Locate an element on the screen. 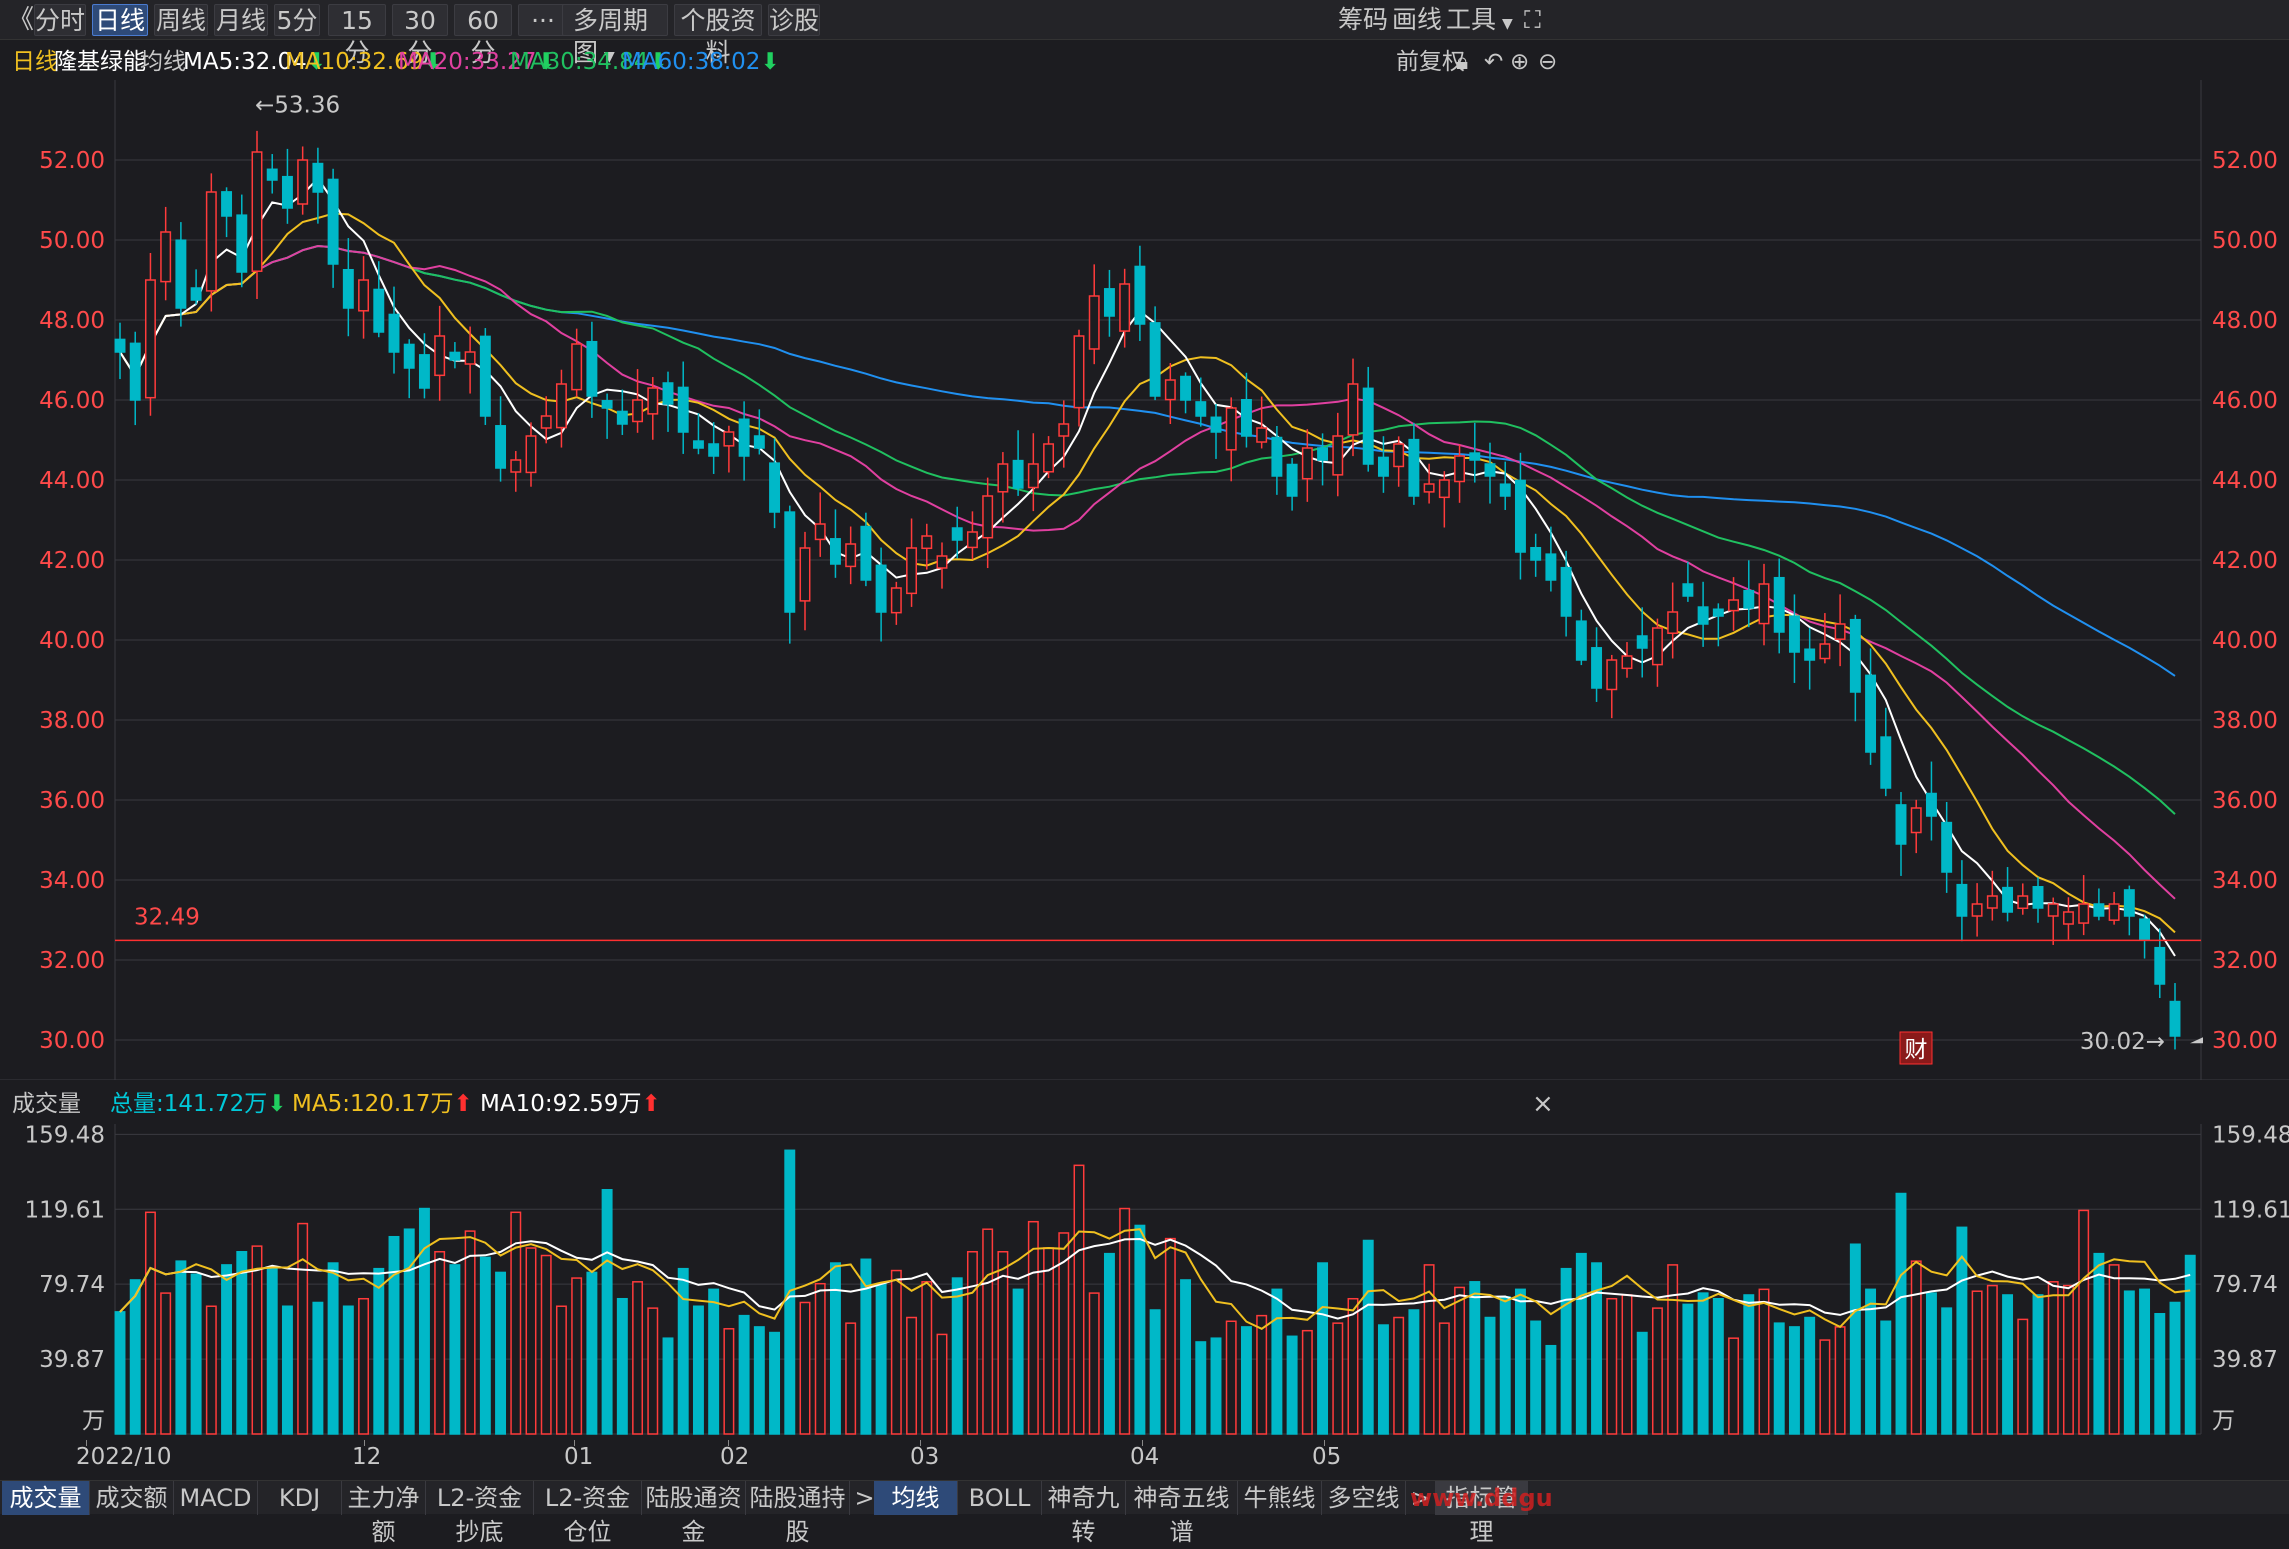  price-tick-right: 32.00 is located at coordinates (2245, 961).